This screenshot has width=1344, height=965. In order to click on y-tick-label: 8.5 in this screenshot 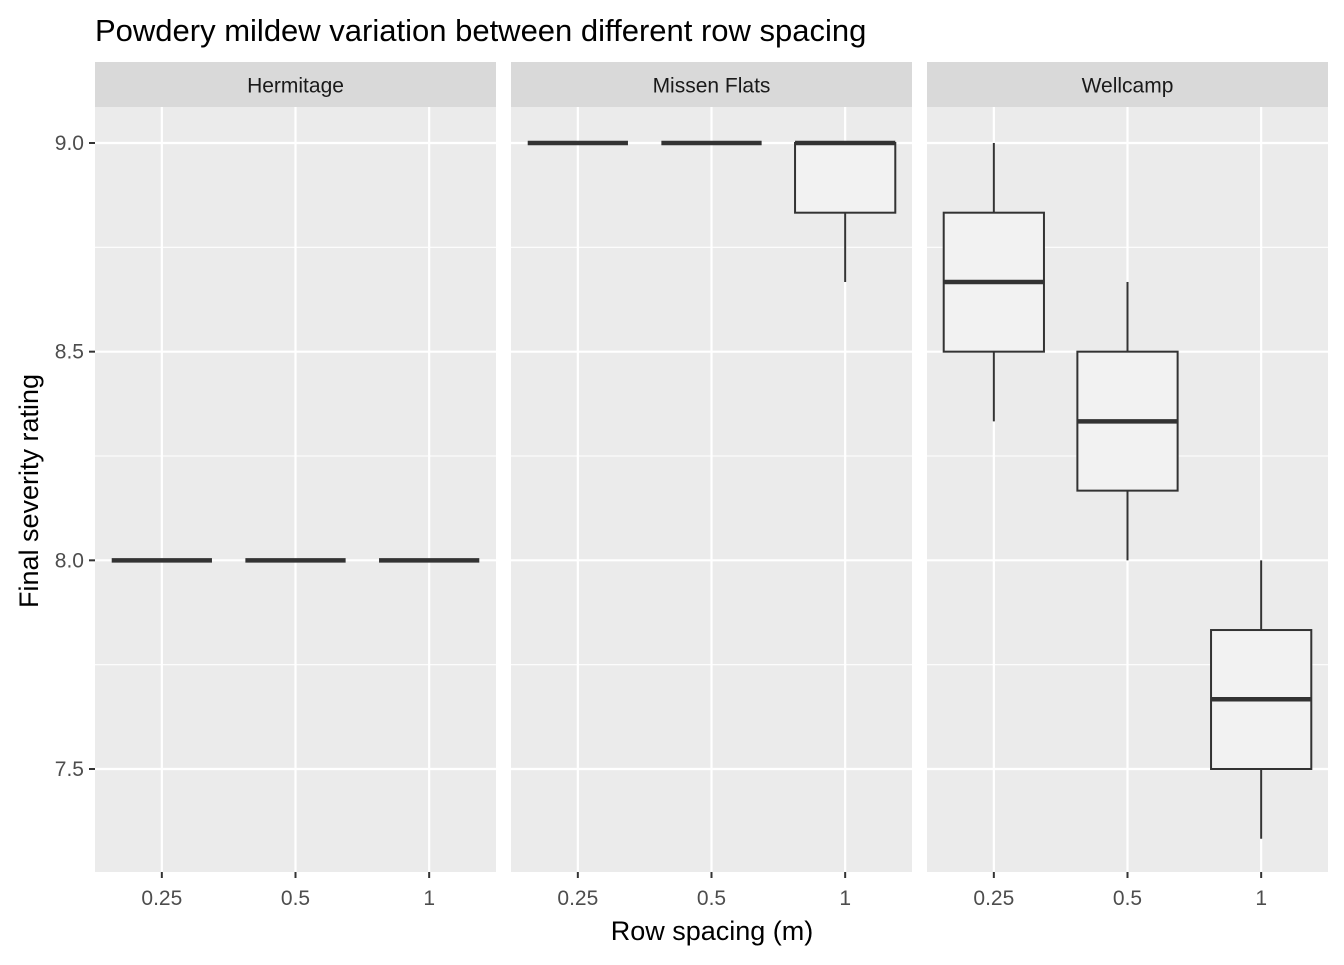, I will do `click(69, 352)`.